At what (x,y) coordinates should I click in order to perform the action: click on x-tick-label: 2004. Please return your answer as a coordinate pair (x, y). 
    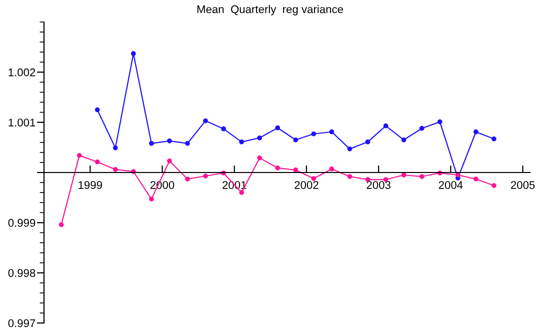
    Looking at the image, I should click on (450, 185).